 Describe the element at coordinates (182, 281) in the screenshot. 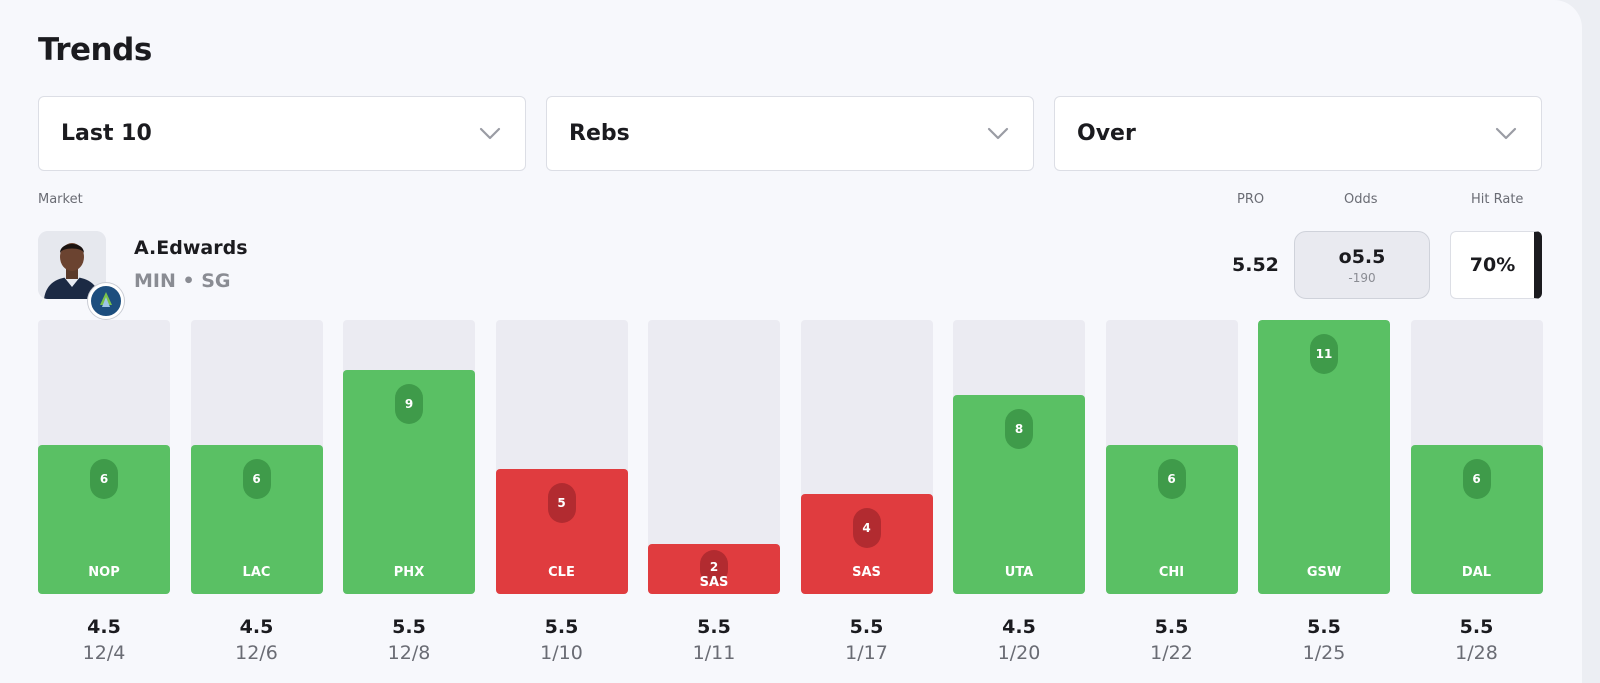

I see `player-team-position: MIN • SG` at that location.